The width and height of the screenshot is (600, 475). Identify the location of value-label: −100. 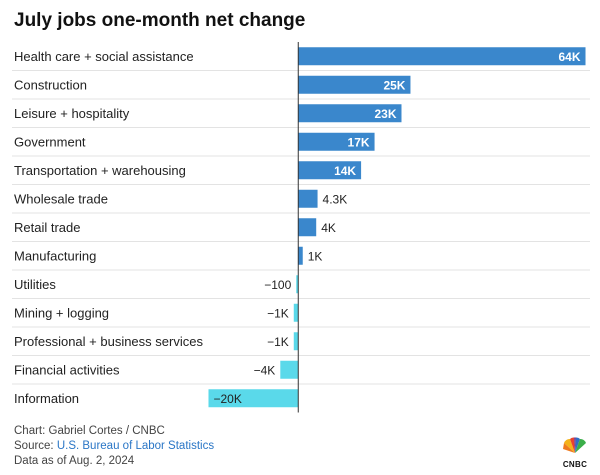
(277, 285).